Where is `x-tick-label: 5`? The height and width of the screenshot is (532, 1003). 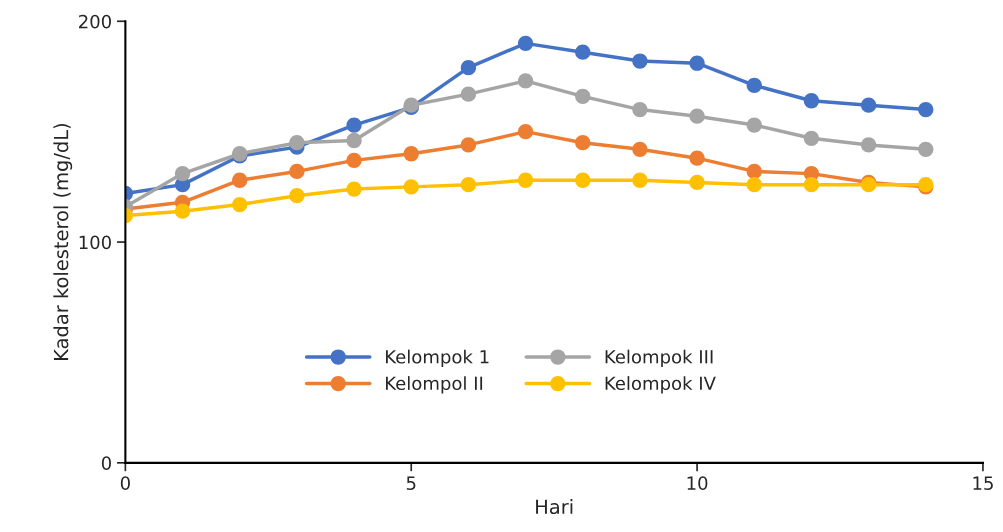 x-tick-label: 5 is located at coordinates (411, 483).